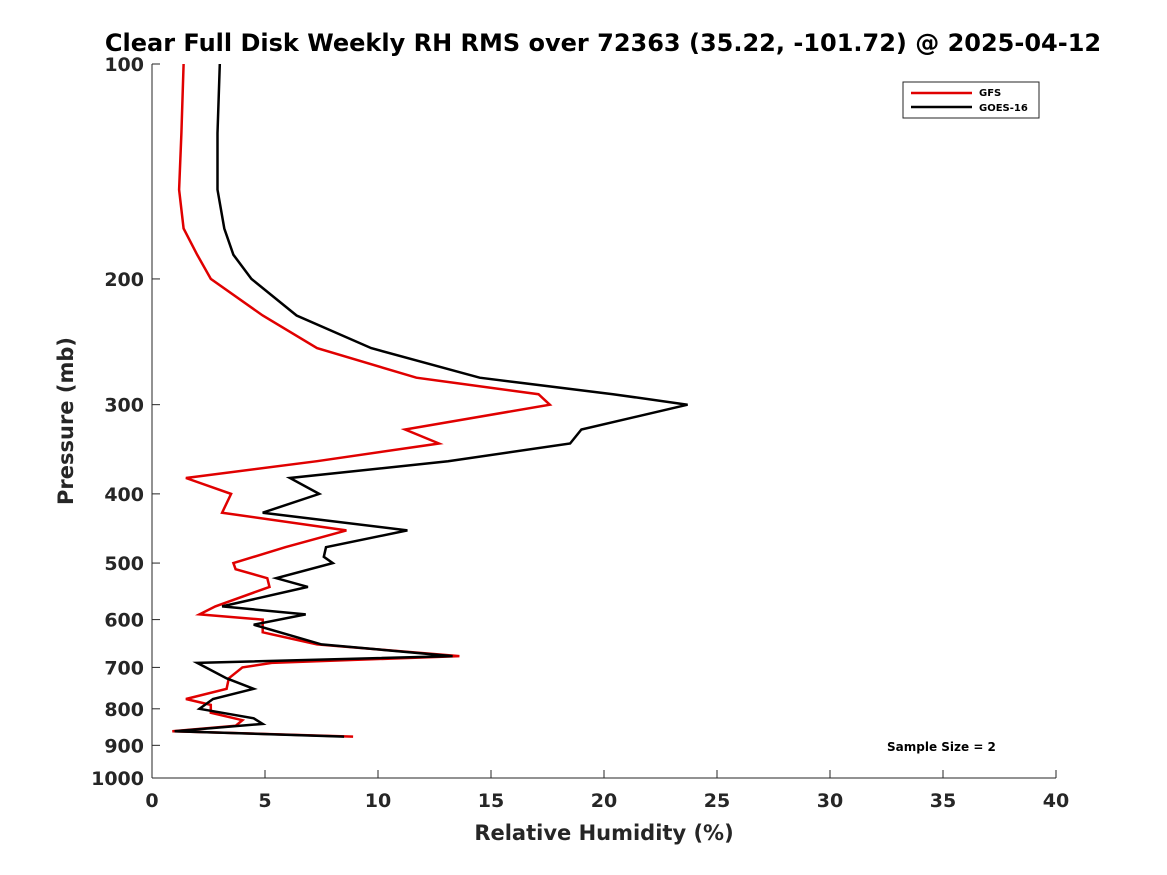 The height and width of the screenshot is (875, 1167). What do you see at coordinates (124, 65) in the screenshot?
I see `y-tick-label: 100` at bounding box center [124, 65].